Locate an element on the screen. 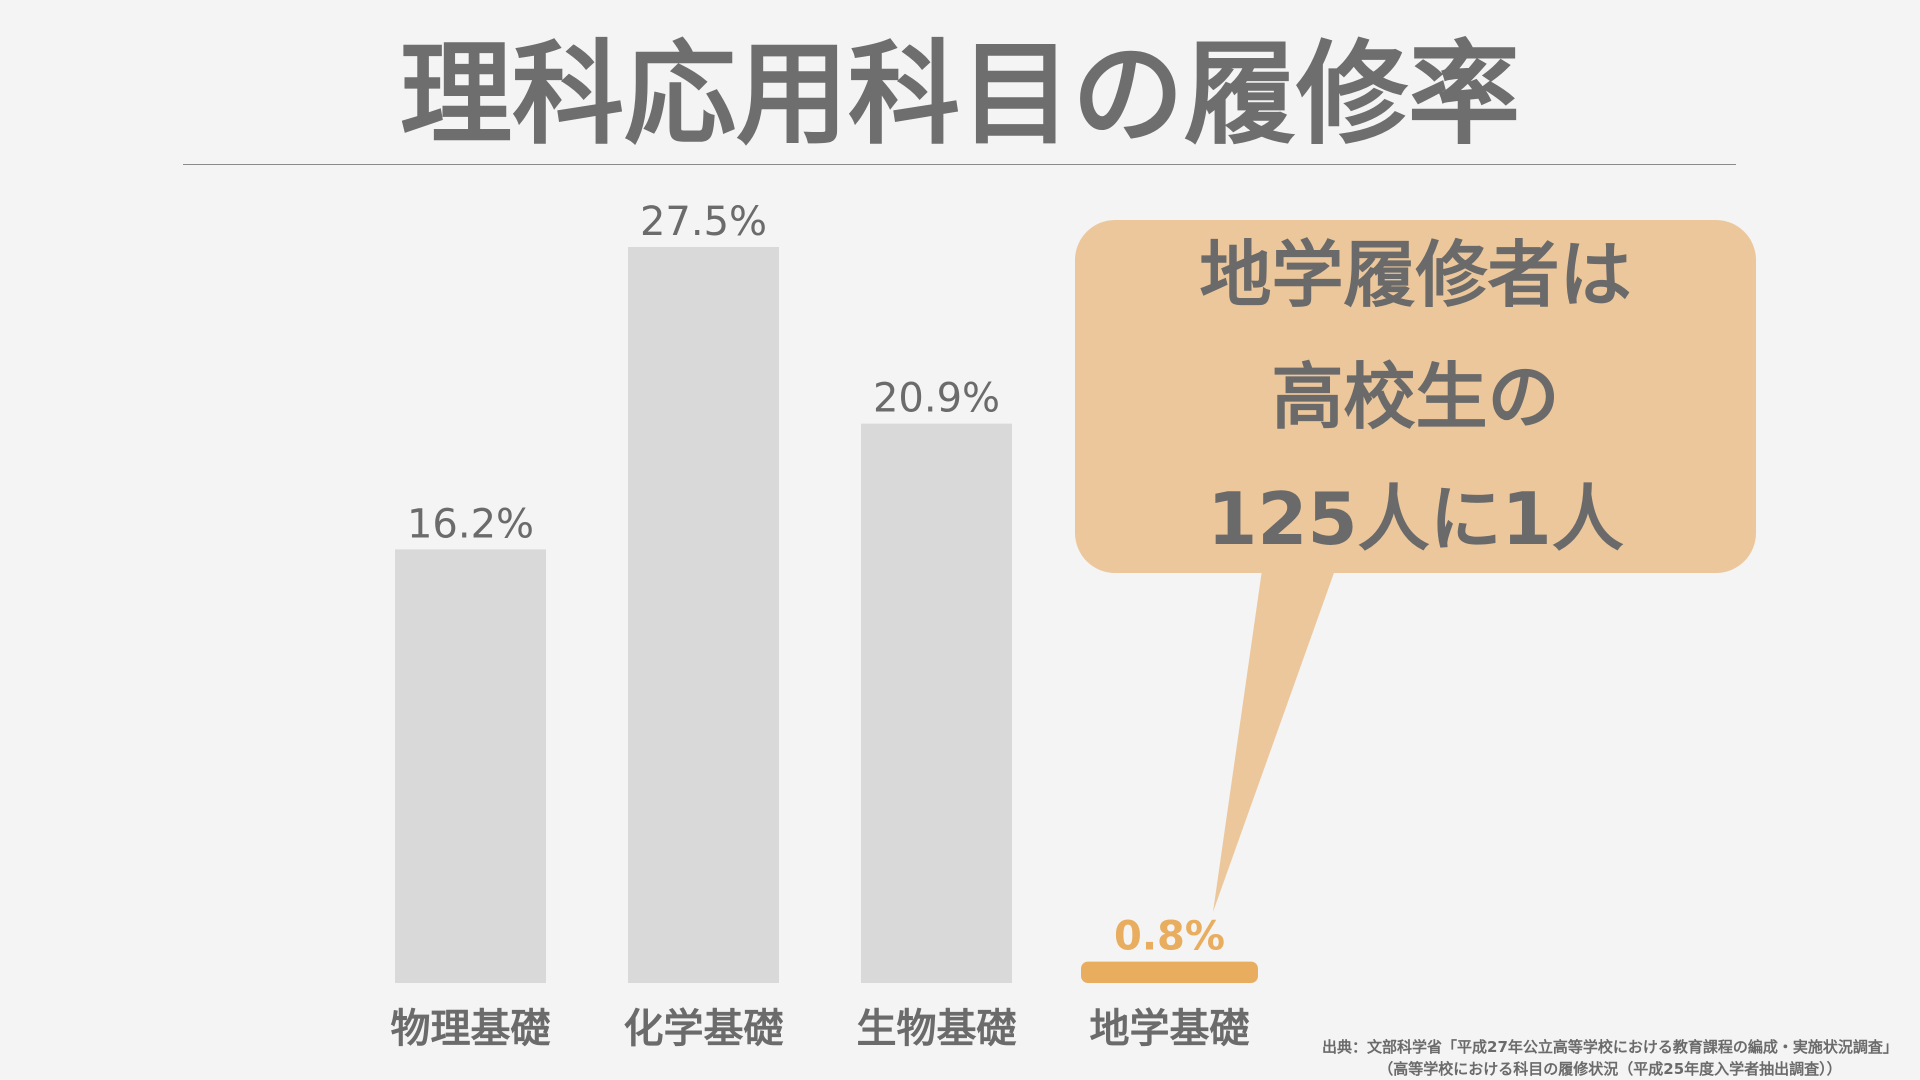 The height and width of the screenshot is (1080, 1920). bar-value-label-1: 16.2% is located at coordinates (470, 524).